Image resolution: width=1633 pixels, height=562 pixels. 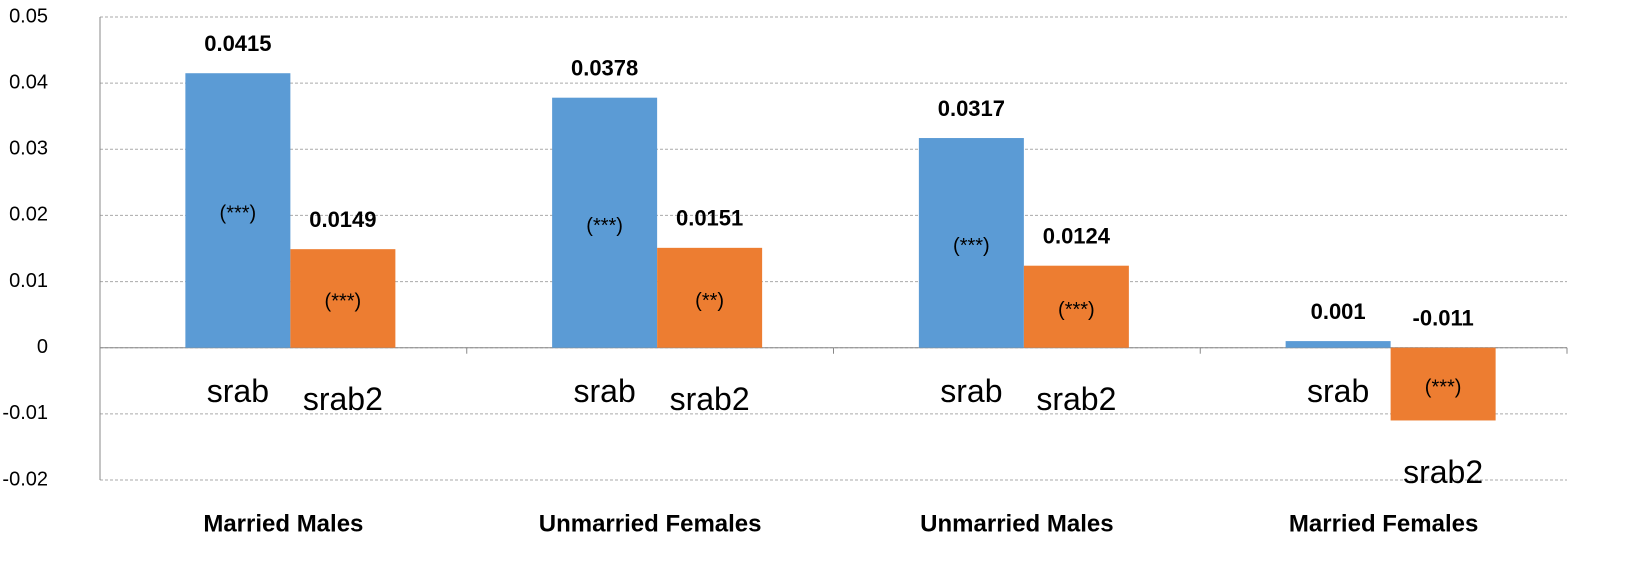 I want to click on y-tick-label: 0.02, so click(x=28, y=215).